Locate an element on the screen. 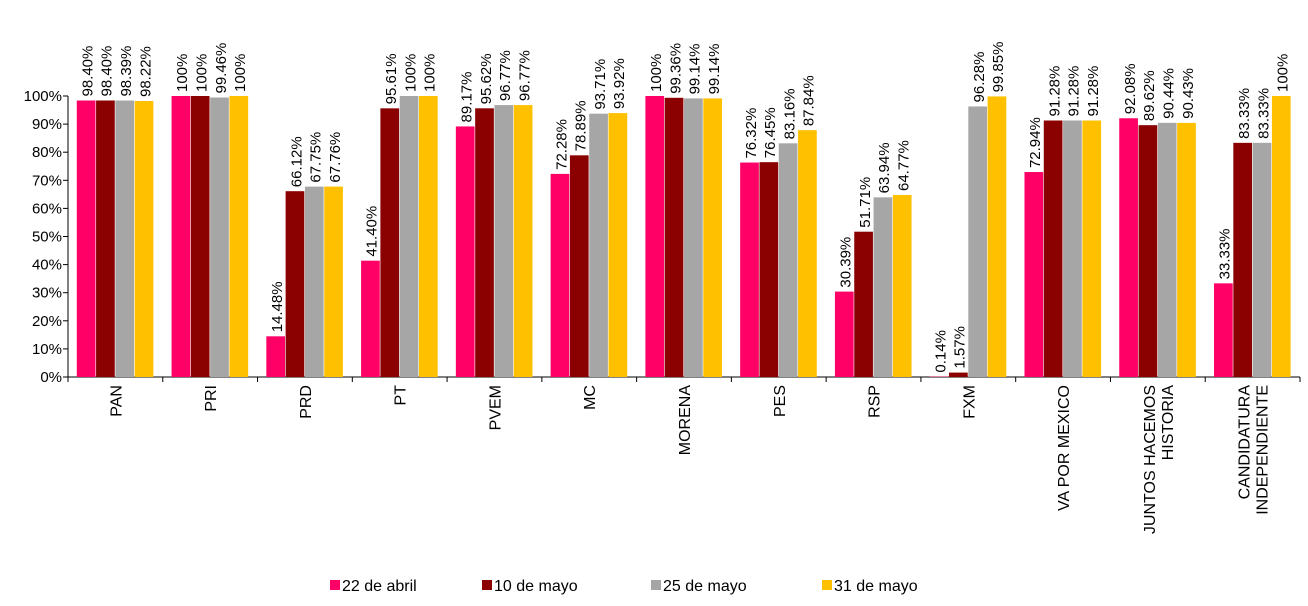 This screenshot has height=606, width=1308. category-label-line: JUNTOS HACEMOS is located at coordinates (1150, 459).